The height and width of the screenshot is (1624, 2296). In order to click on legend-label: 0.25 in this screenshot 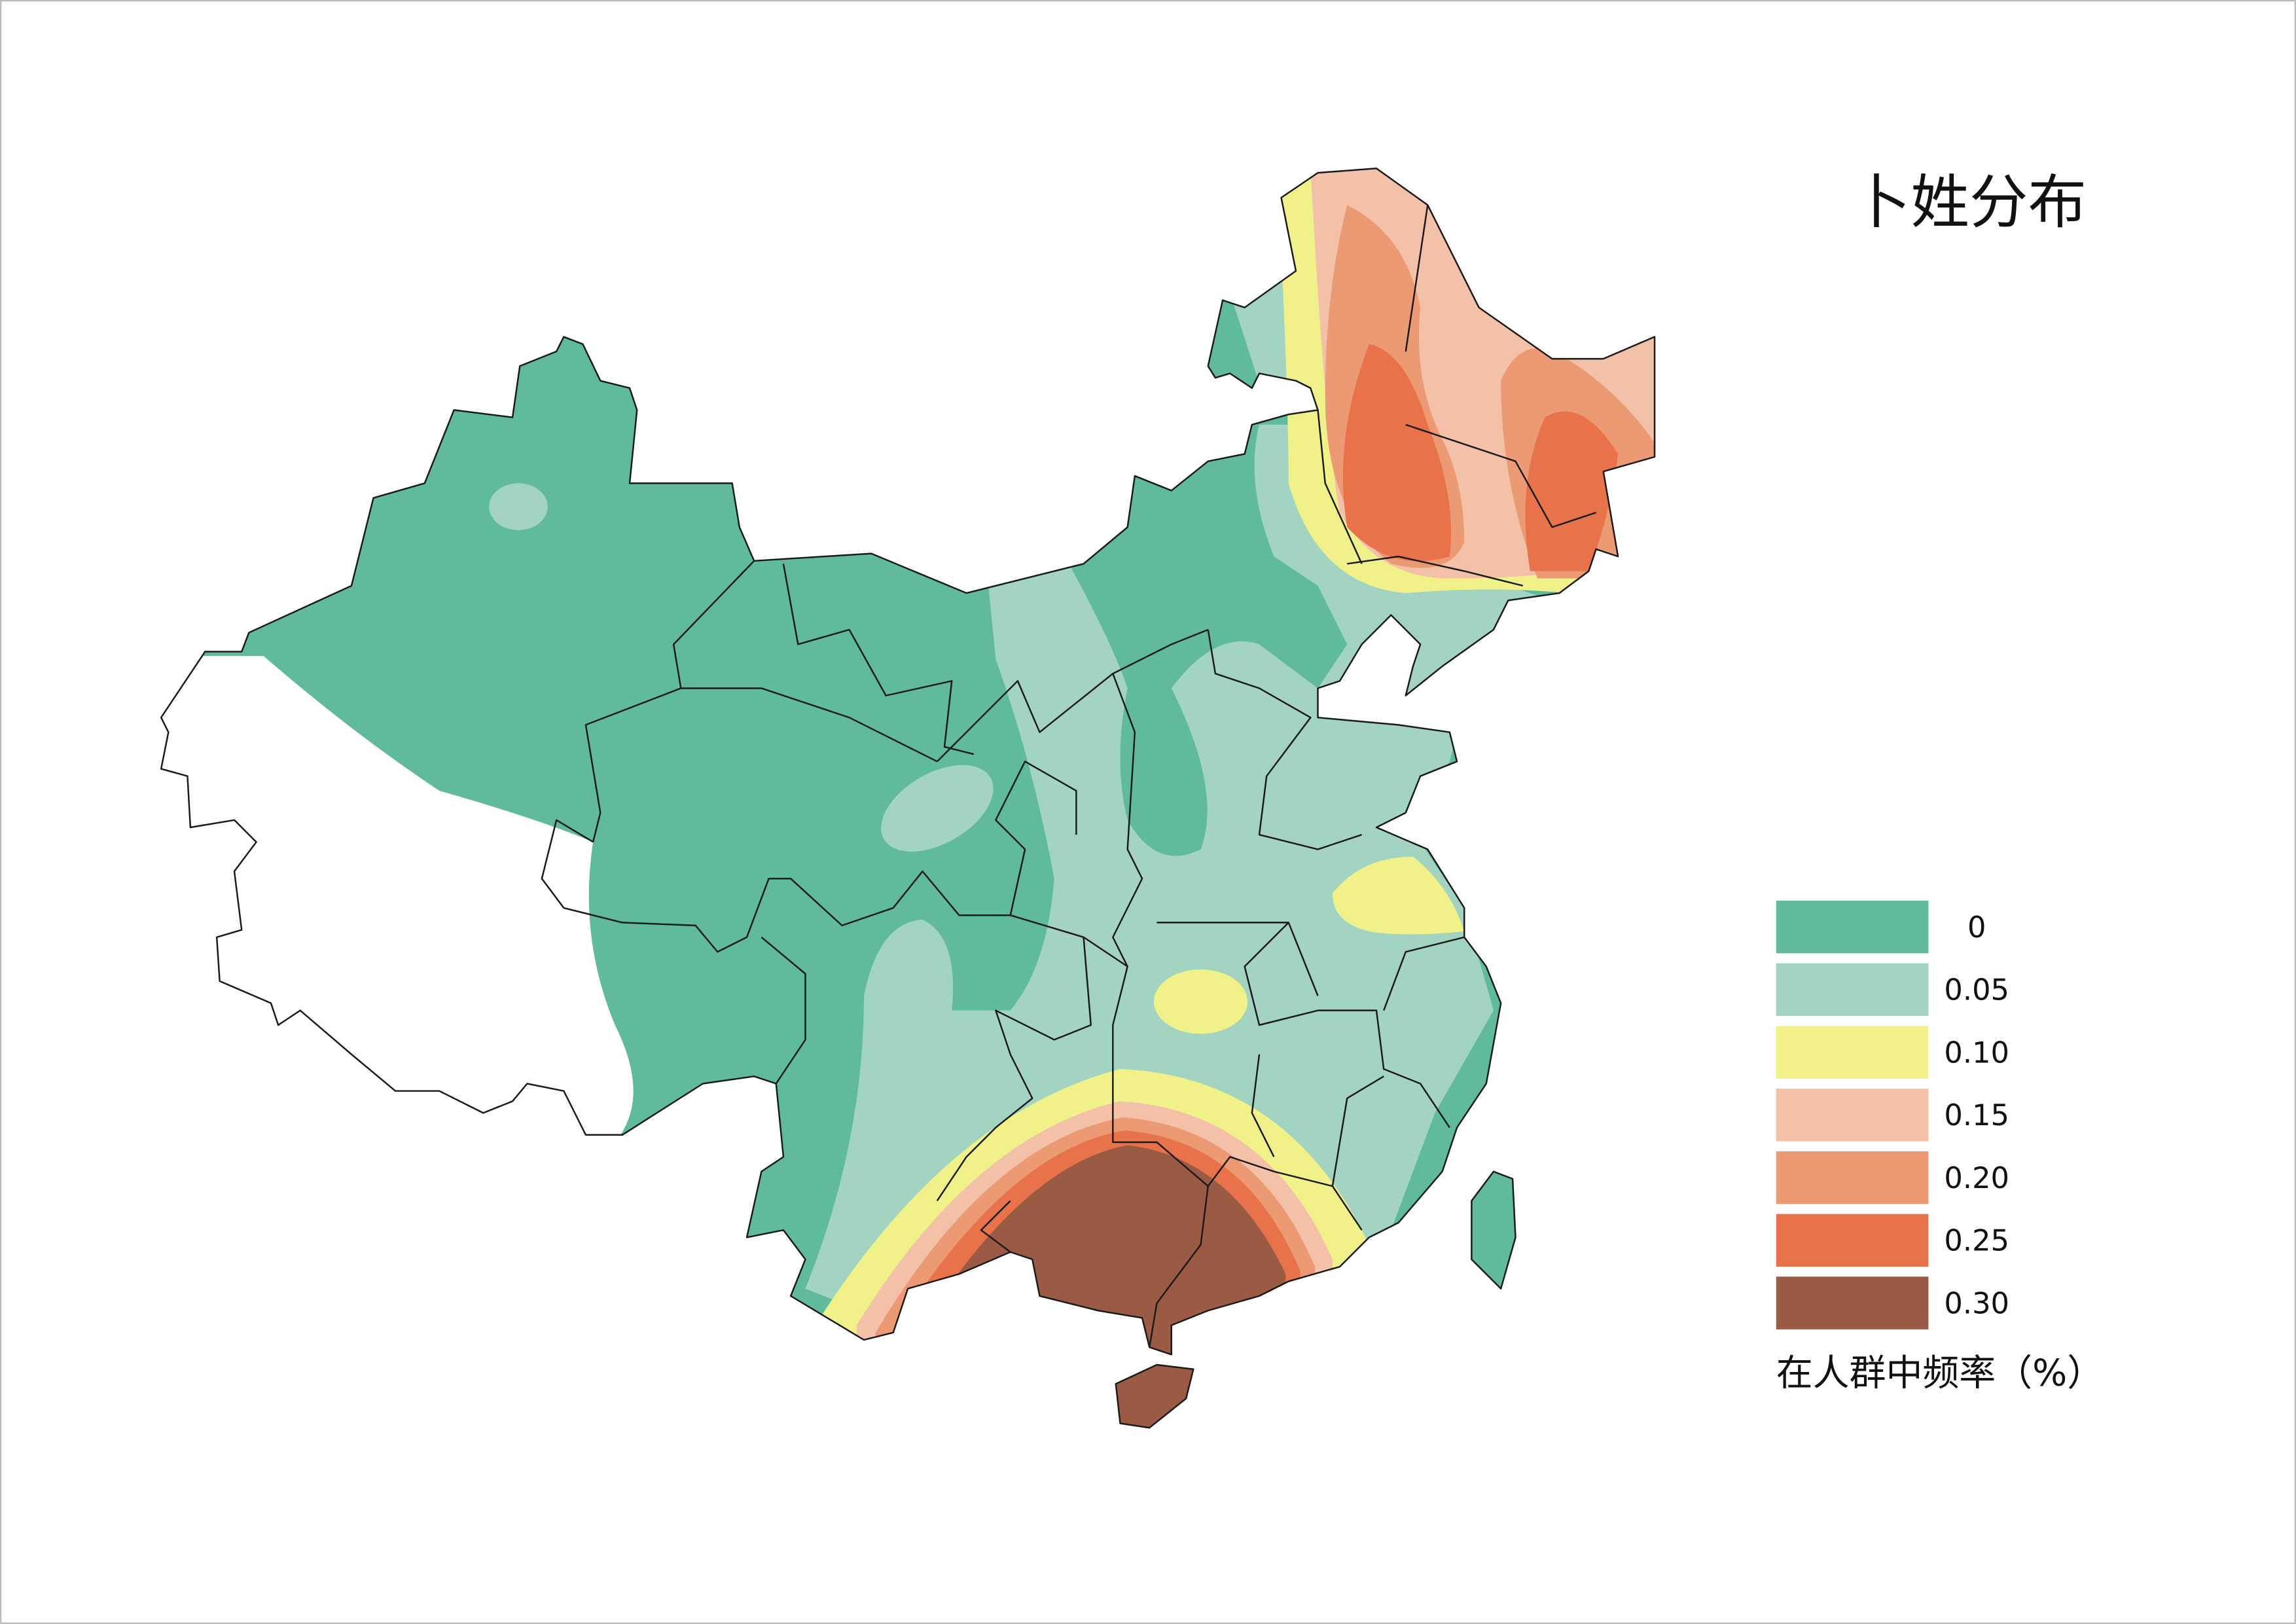, I will do `click(1976, 1240)`.